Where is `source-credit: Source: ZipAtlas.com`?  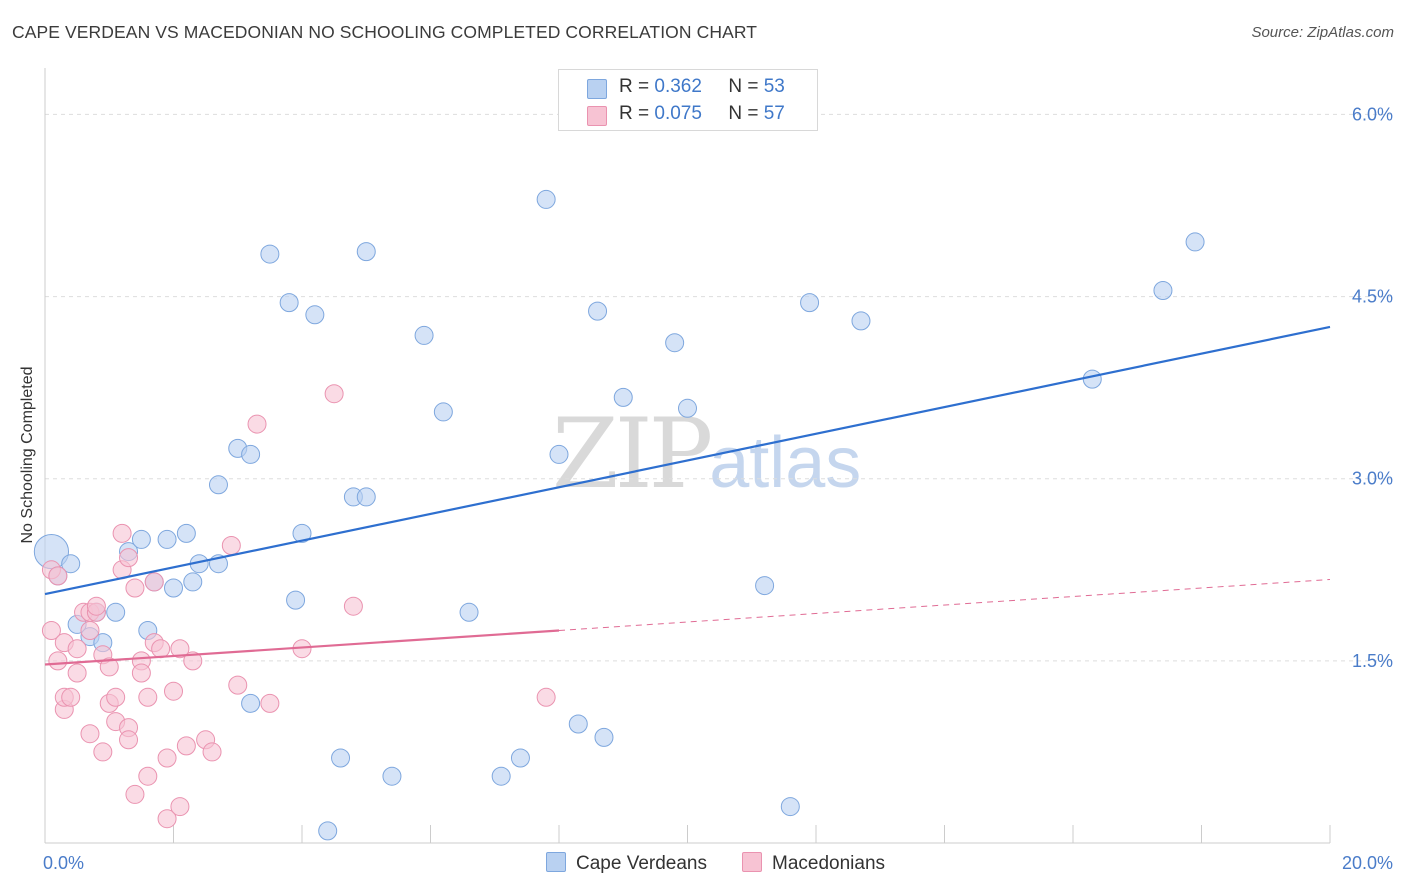
source-credit: Source: ZipAtlas.com is located at coordinates (1322, 32).